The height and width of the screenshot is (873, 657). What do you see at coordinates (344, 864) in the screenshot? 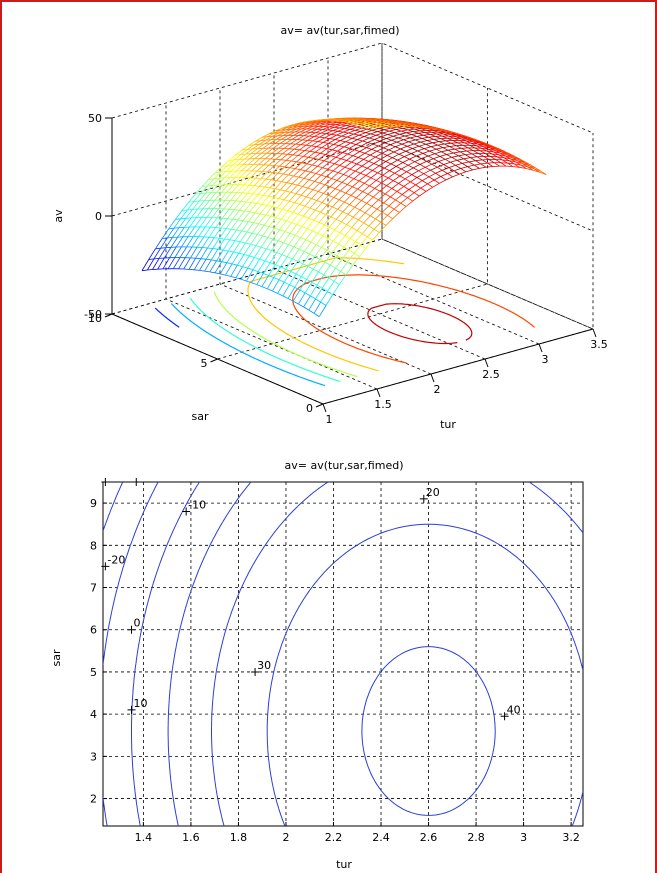
I see `contour-x-axis-label: tur` at bounding box center [344, 864].